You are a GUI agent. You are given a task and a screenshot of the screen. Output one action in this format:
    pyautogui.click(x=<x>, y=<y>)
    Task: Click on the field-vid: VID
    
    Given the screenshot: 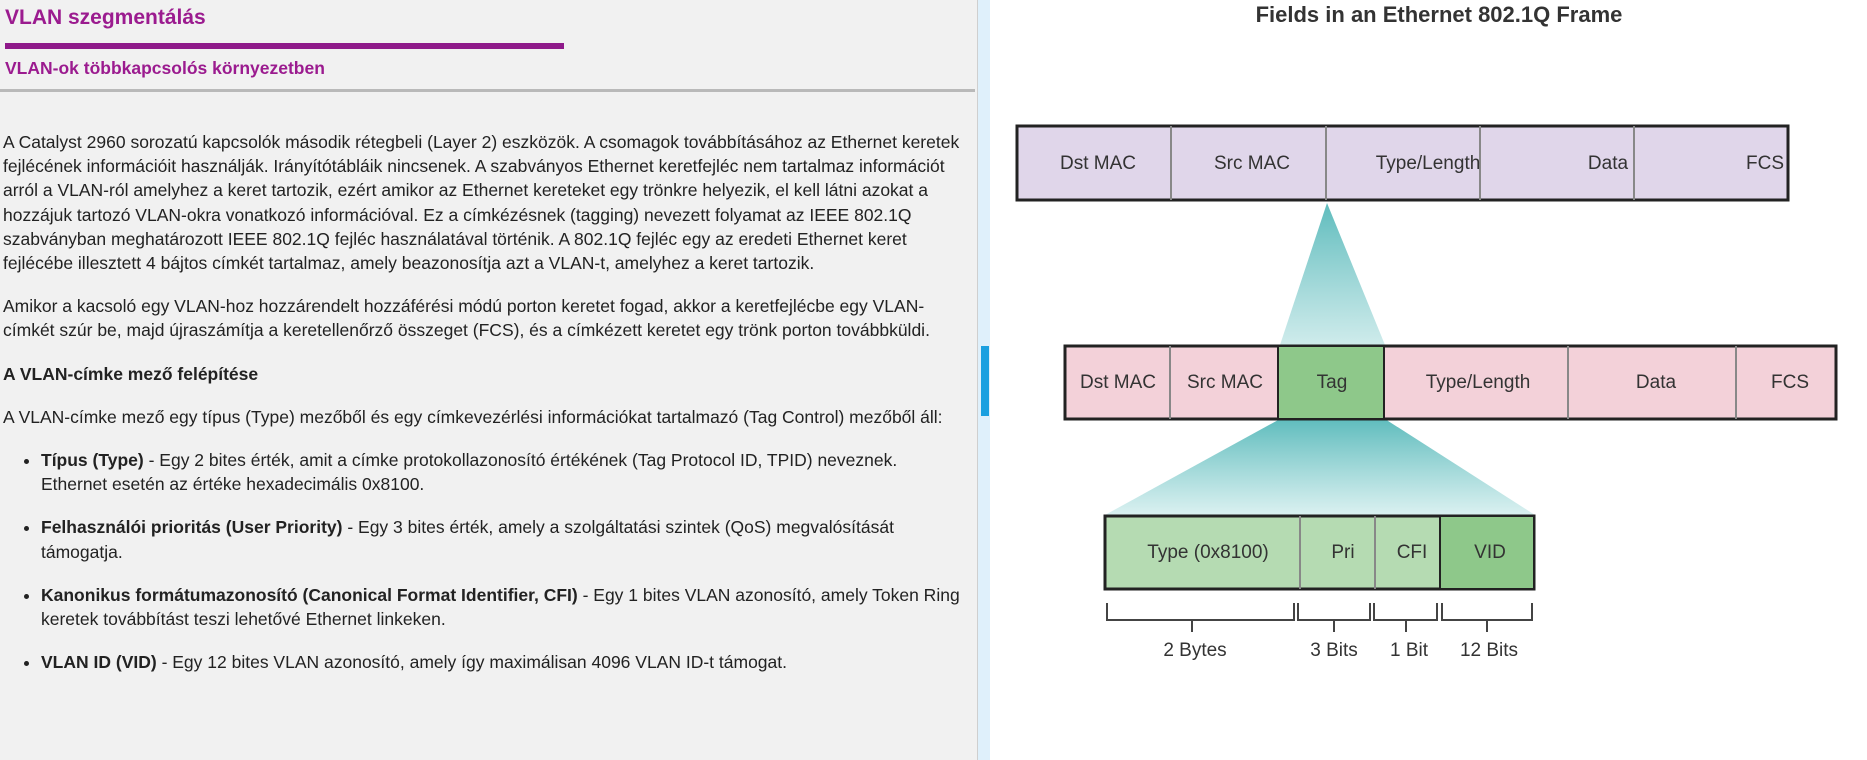 What is the action you would take?
    pyautogui.click(x=1490, y=552)
    